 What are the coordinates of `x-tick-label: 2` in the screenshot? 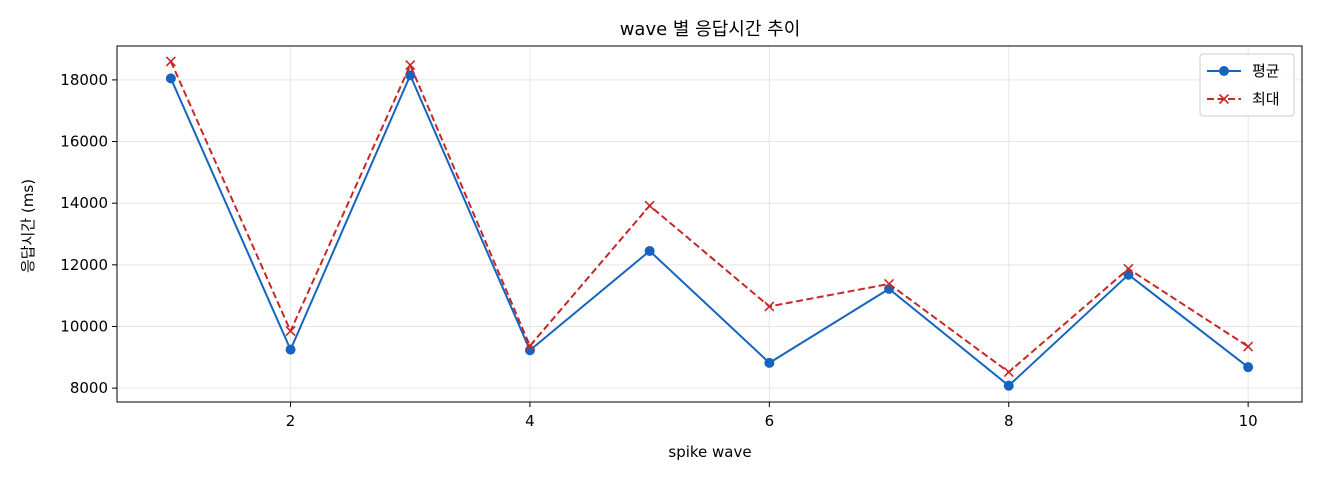 It's located at (291, 421).